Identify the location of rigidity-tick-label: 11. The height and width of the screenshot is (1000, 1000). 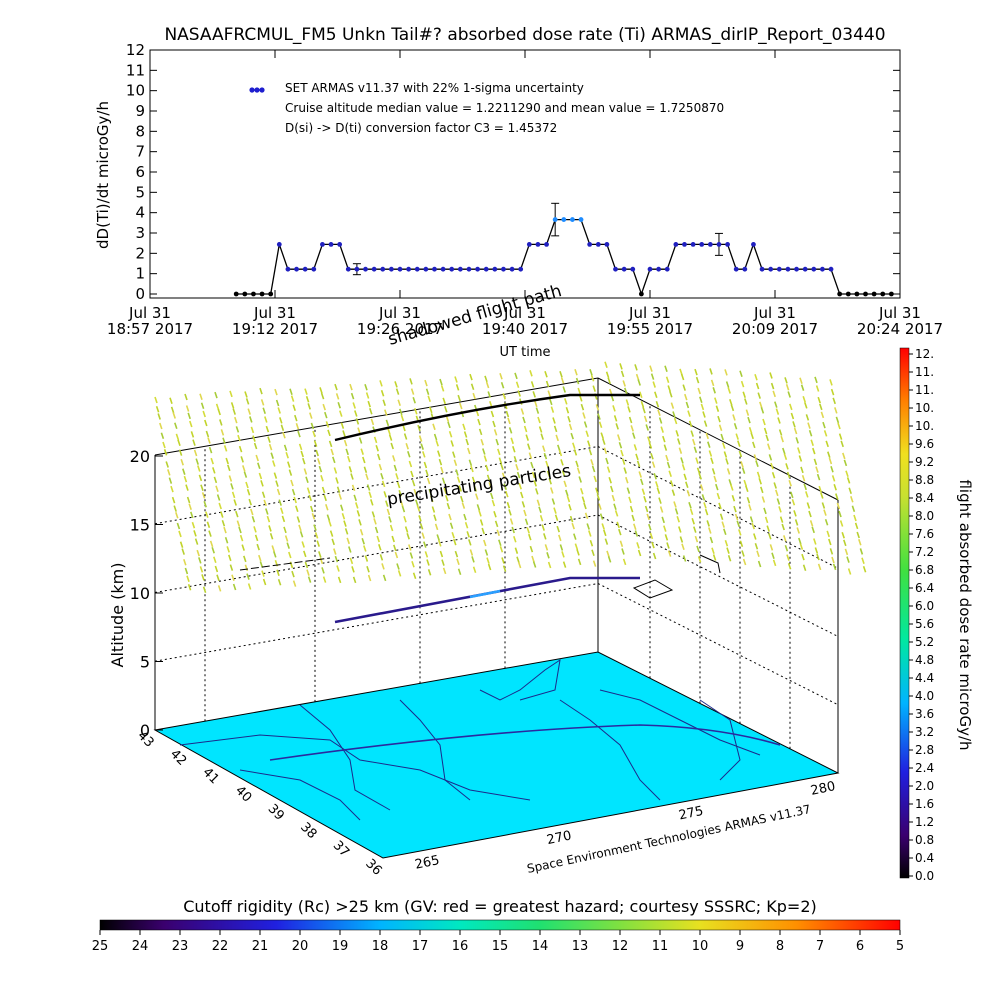
(660, 946).